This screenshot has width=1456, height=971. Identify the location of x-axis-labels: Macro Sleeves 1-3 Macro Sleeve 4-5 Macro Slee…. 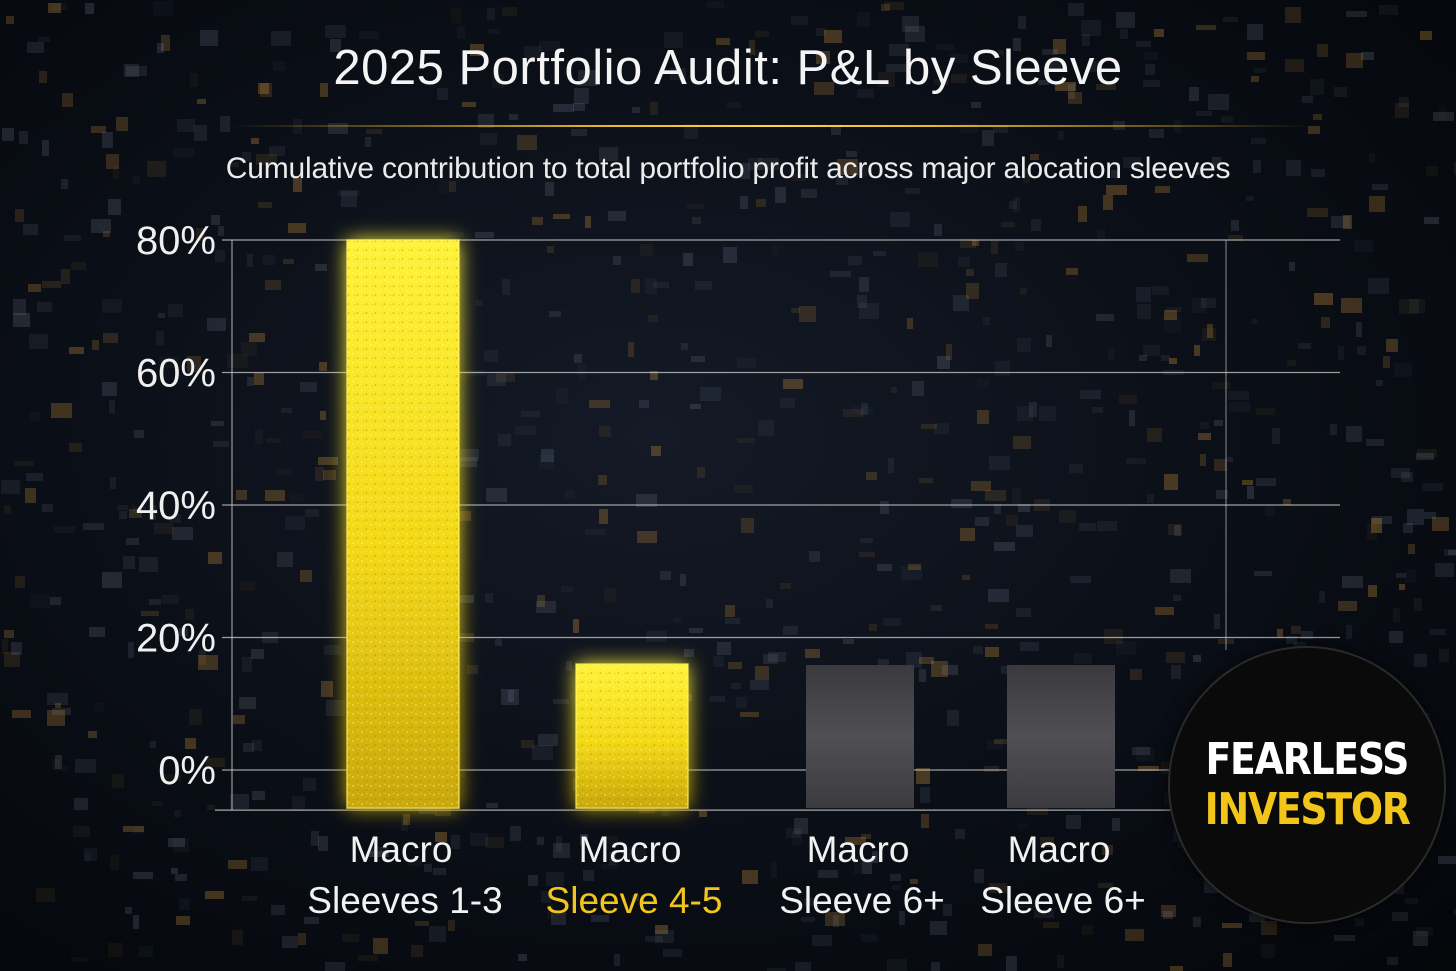
(726, 875).